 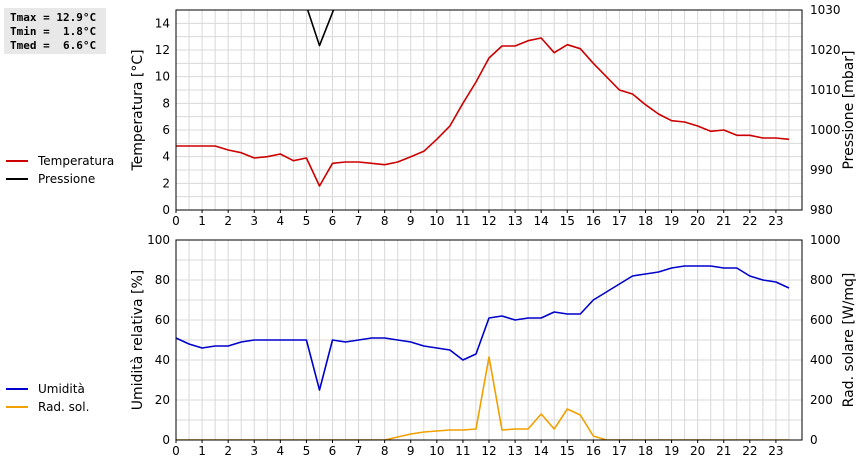 I want to click on legend-swatch-pressione, so click(x=17, y=179).